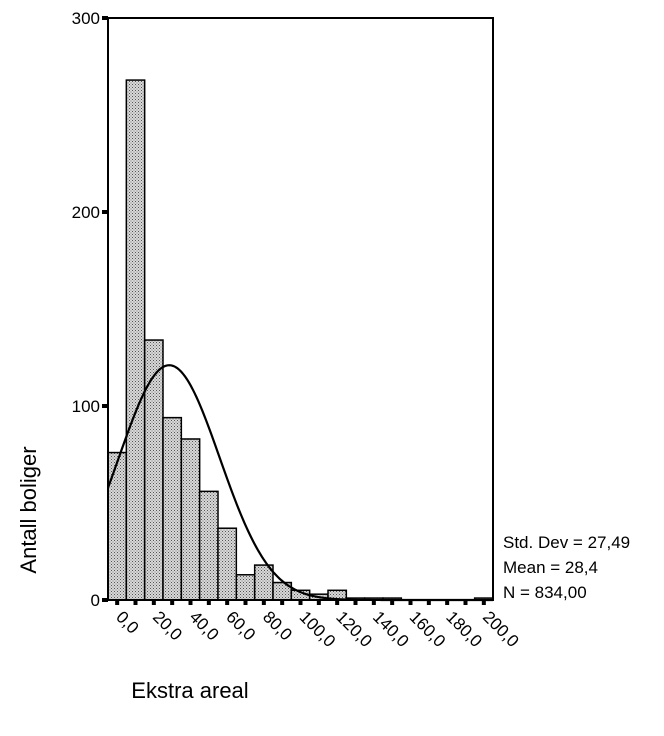 The height and width of the screenshot is (736, 664). I want to click on y-tick-label: 200, so click(86, 212).